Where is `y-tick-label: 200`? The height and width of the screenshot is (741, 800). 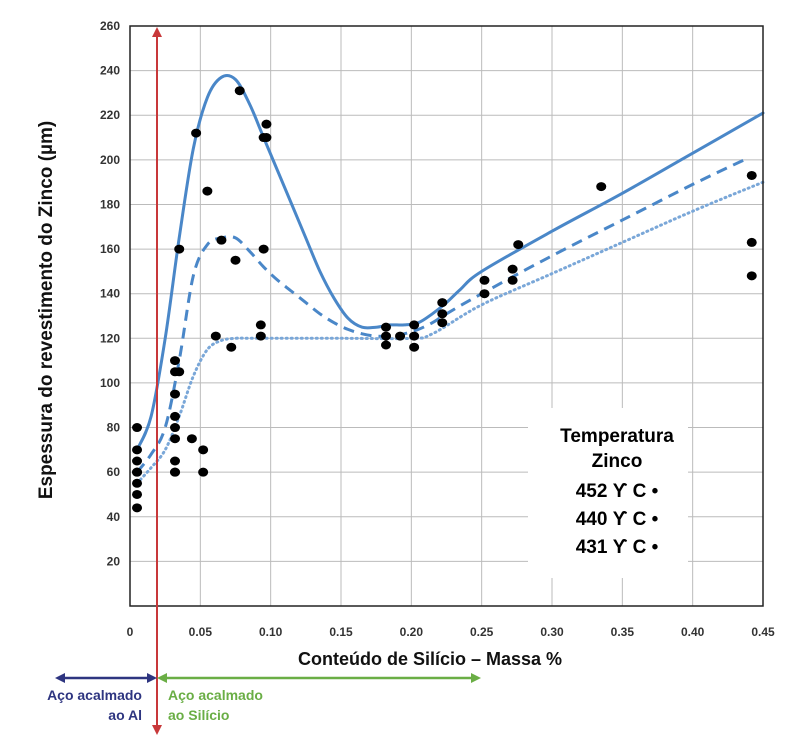 y-tick-label: 200 is located at coordinates (110, 160).